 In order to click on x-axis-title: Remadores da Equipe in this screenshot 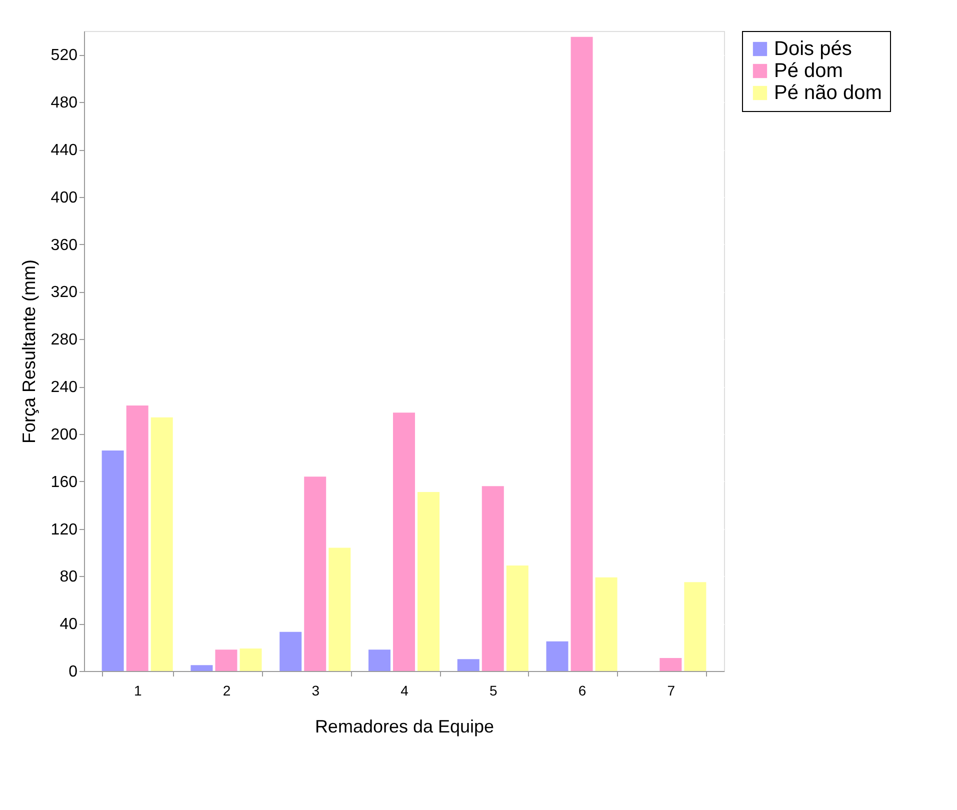, I will do `click(404, 726)`.